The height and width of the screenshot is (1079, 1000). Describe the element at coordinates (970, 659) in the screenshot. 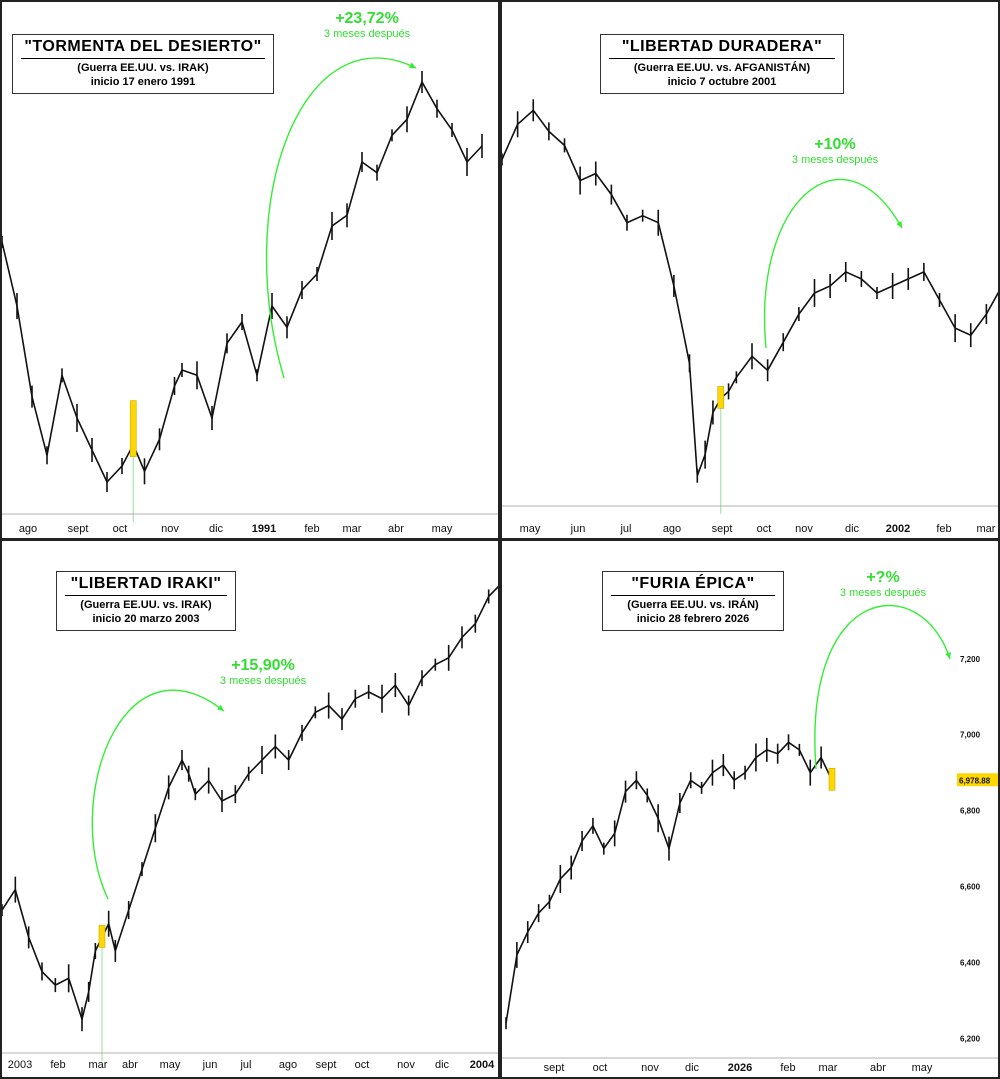

I see `y-tick-label: 7,200` at that location.